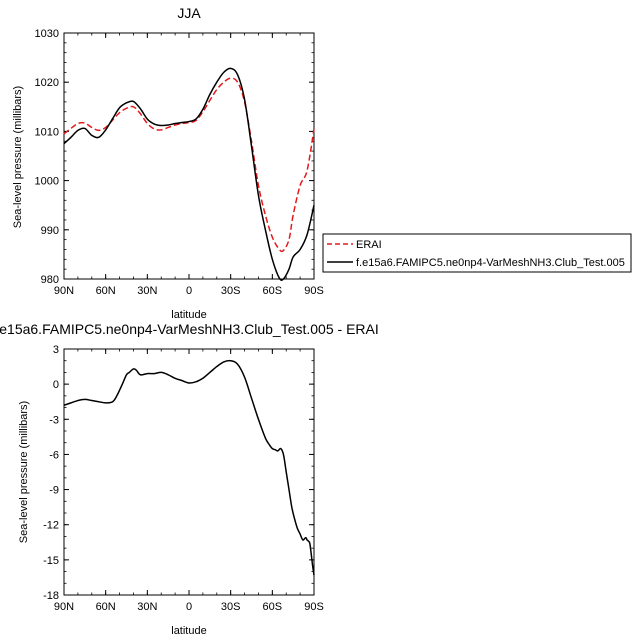 This screenshot has width=643, height=642. I want to click on y-tick-label: -18, so click(51, 596).